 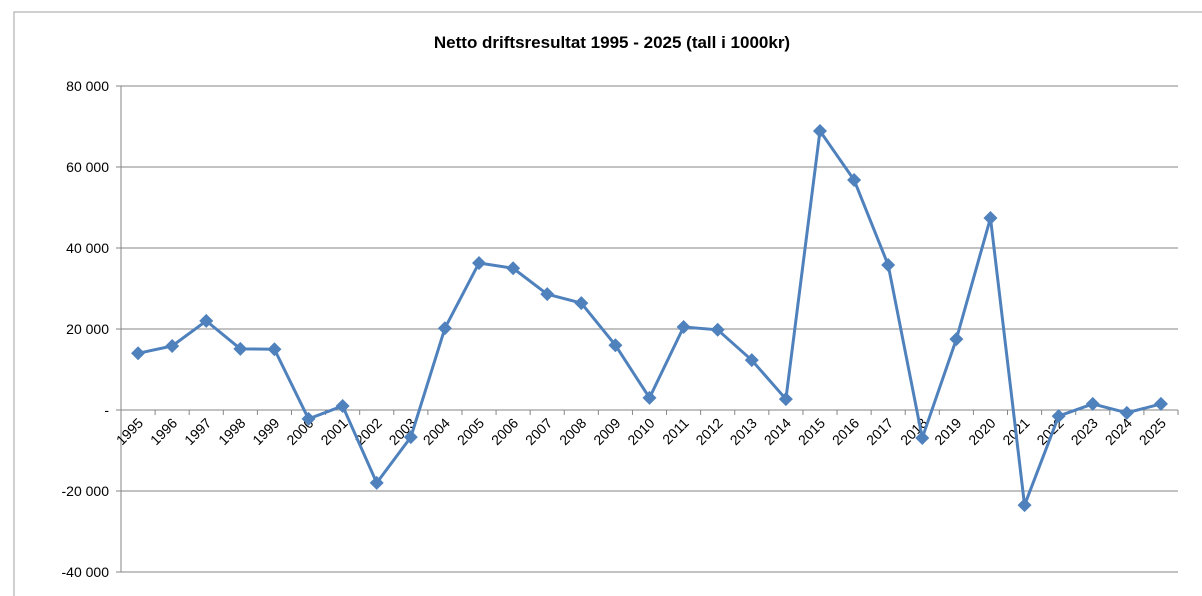 What do you see at coordinates (87, 248) in the screenshot?
I see `y-tick-label: 40 000` at bounding box center [87, 248].